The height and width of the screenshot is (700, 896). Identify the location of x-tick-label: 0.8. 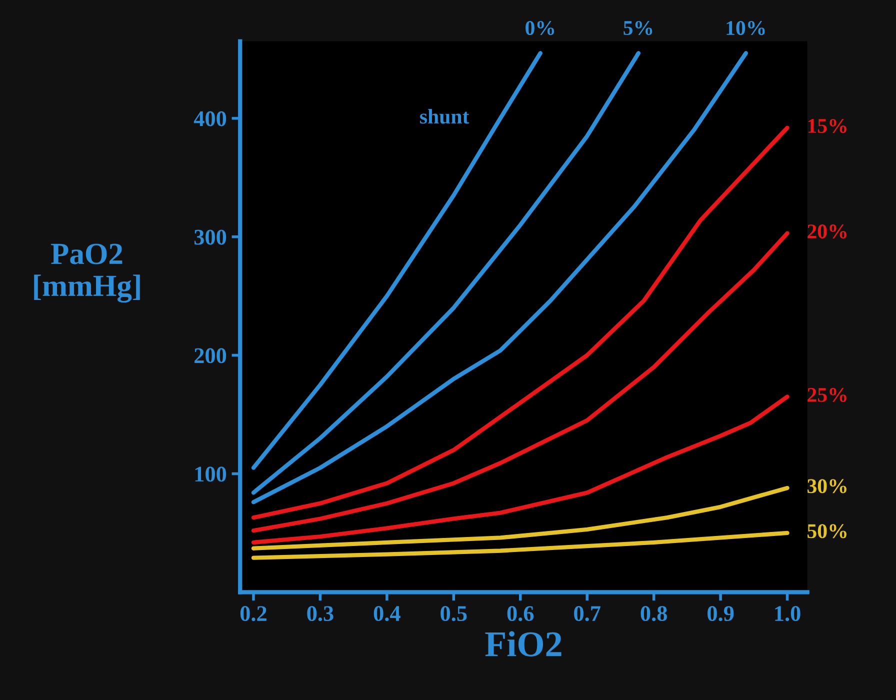
(653, 614).